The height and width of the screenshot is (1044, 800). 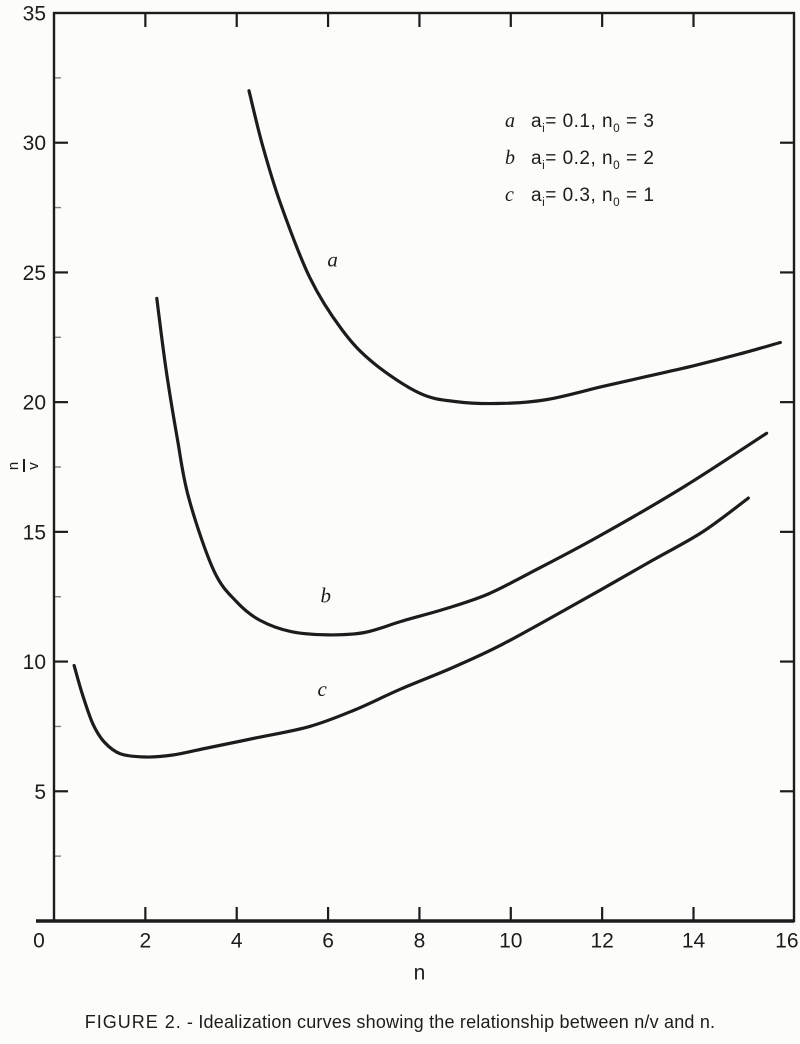 I want to click on x-axis-label: 14, so click(x=694, y=941).